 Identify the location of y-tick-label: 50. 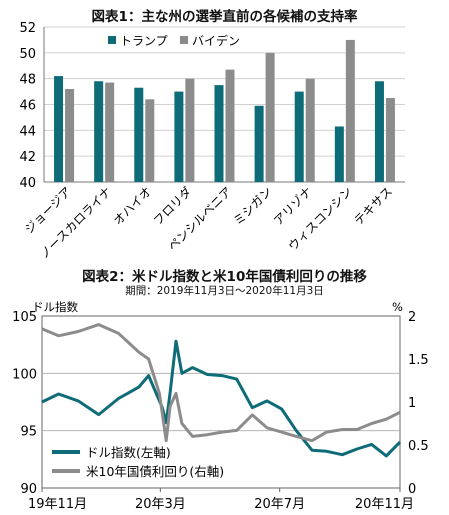
(27, 54).